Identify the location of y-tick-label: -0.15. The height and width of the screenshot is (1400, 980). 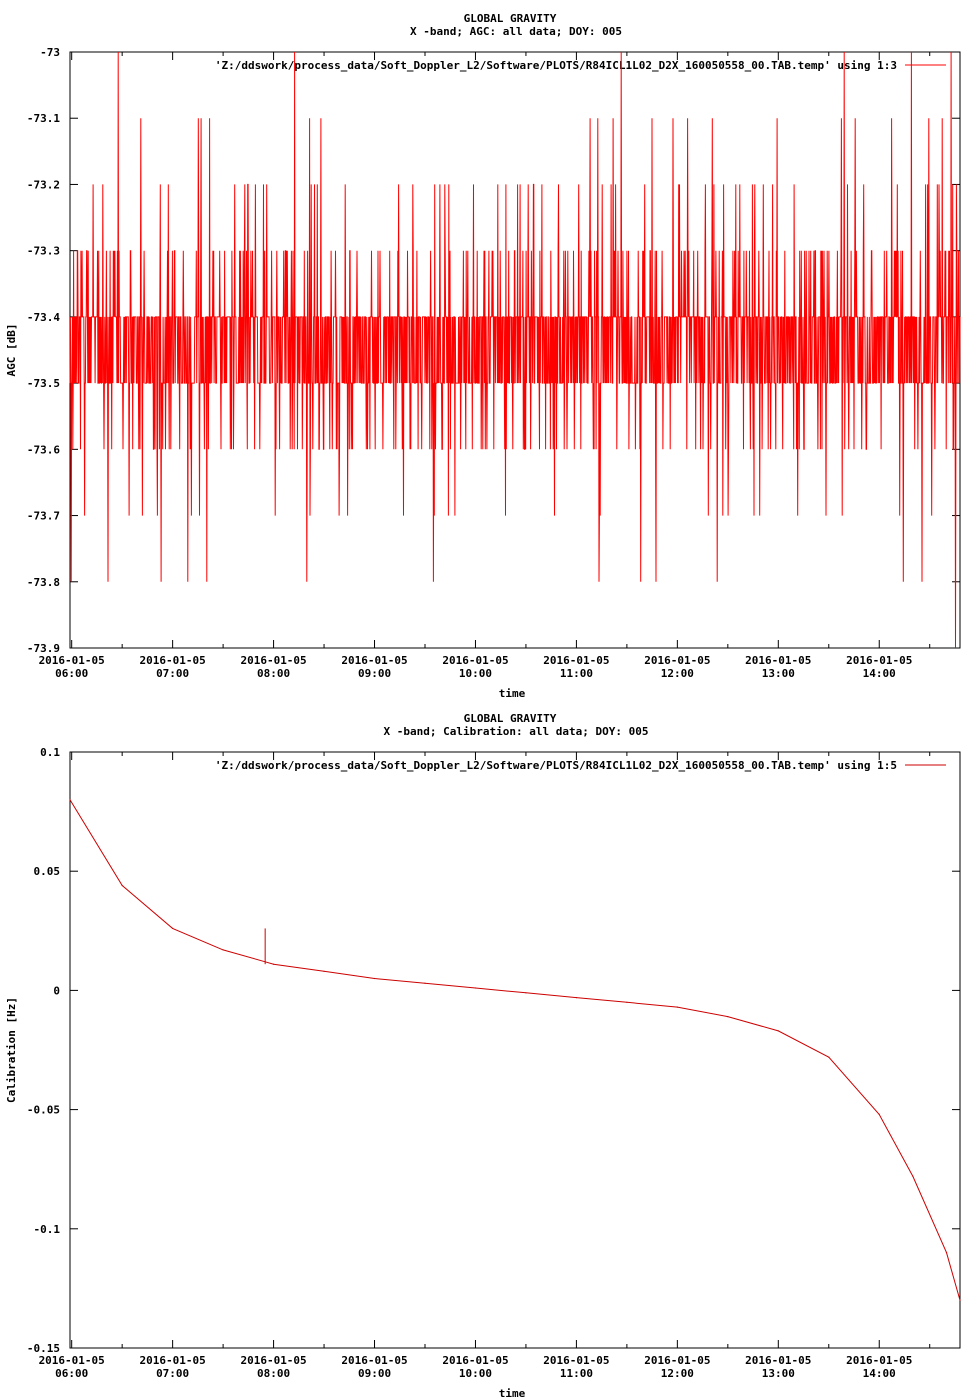
(43, 1348).